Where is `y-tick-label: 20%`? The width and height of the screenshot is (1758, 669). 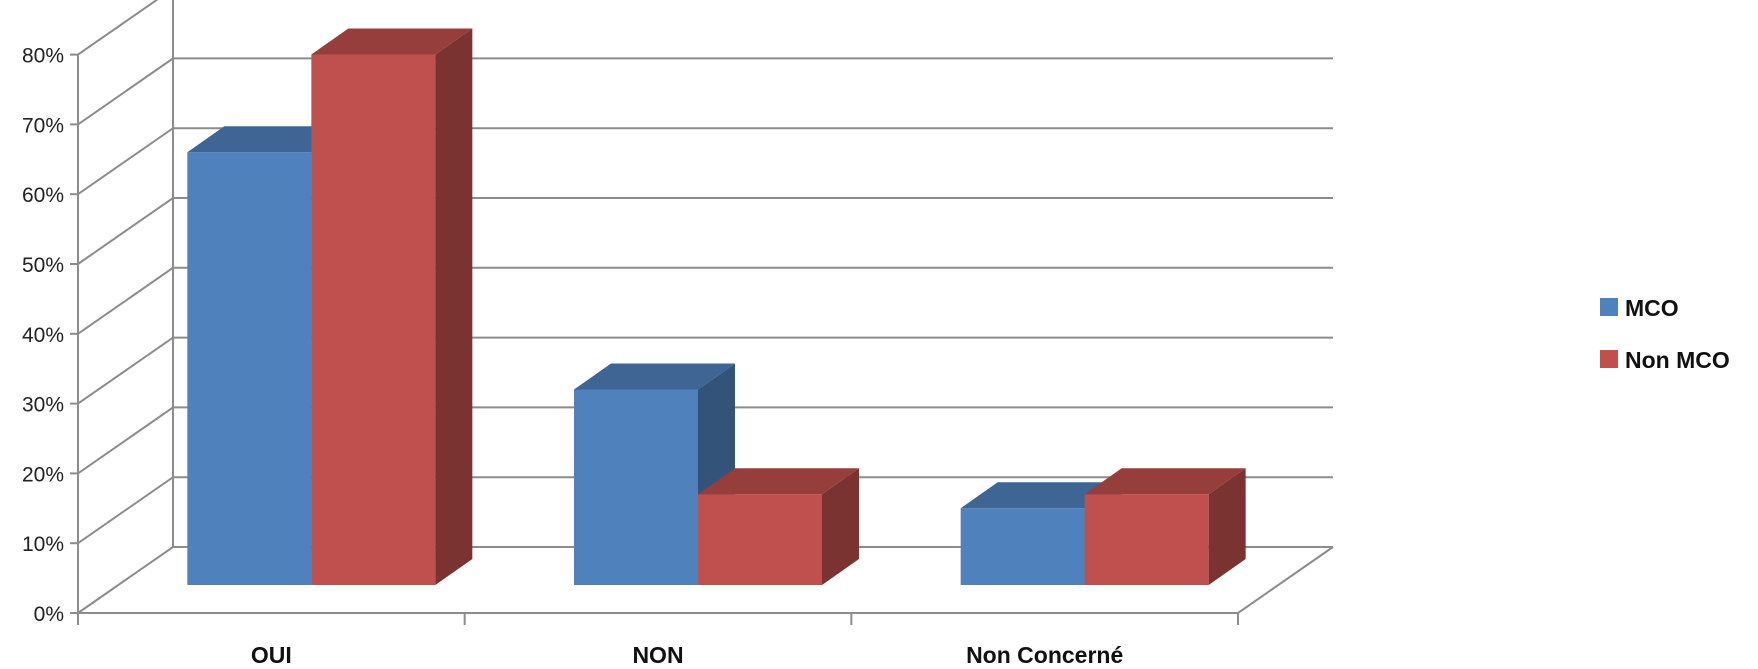
y-tick-label: 20% is located at coordinates (43, 474).